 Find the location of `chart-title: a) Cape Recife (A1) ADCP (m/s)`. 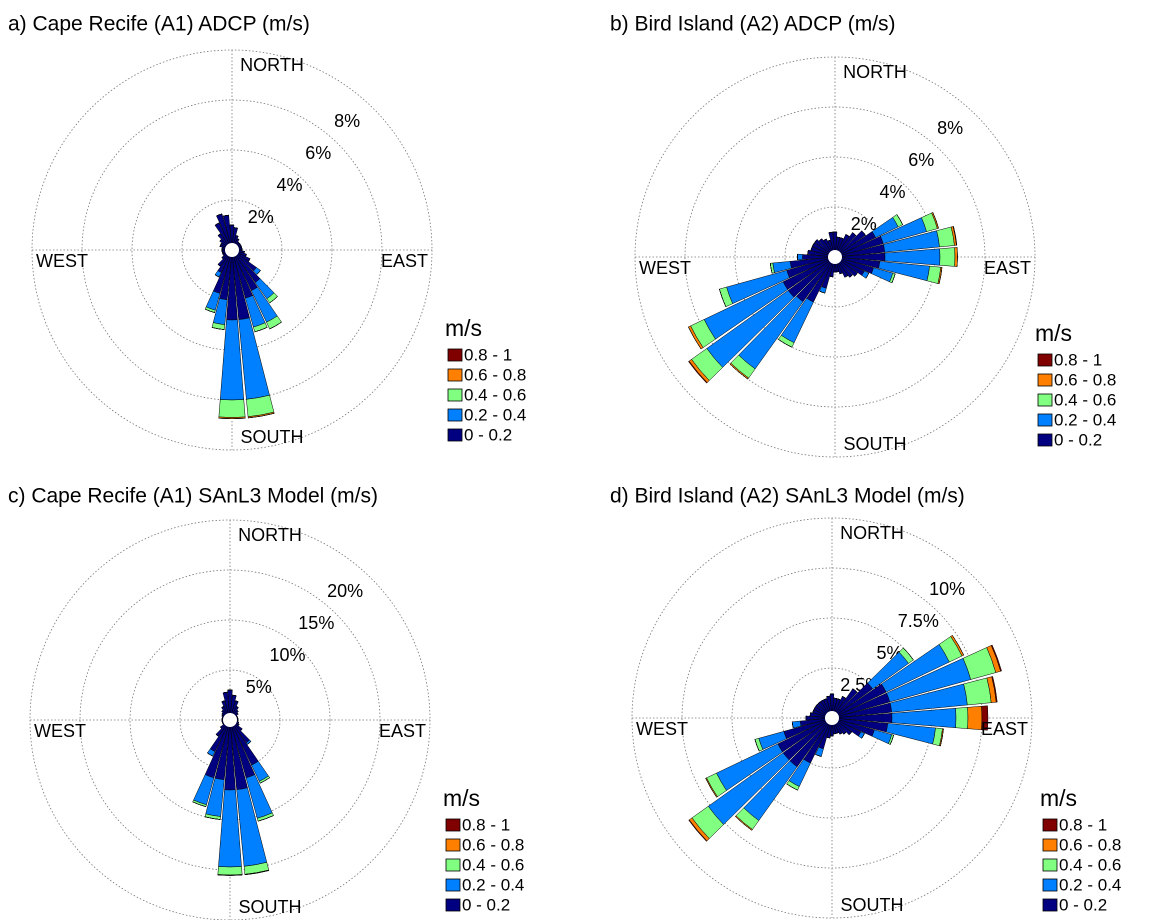

chart-title: a) Cape Recife (A1) ADCP (m/s) is located at coordinates (159, 24).